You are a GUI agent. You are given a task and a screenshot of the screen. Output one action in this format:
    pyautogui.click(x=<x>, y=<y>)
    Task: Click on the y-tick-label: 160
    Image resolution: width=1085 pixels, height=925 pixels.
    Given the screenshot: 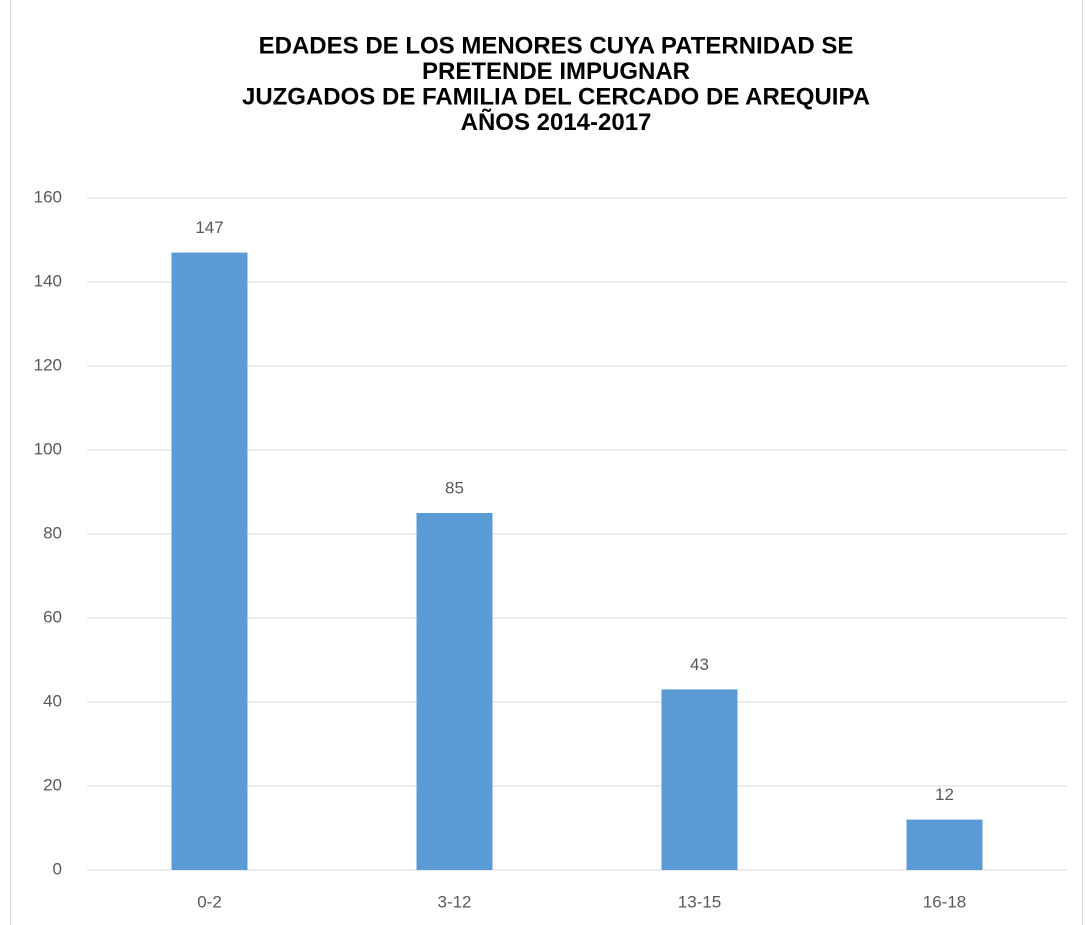 What is the action you would take?
    pyautogui.click(x=48, y=196)
    